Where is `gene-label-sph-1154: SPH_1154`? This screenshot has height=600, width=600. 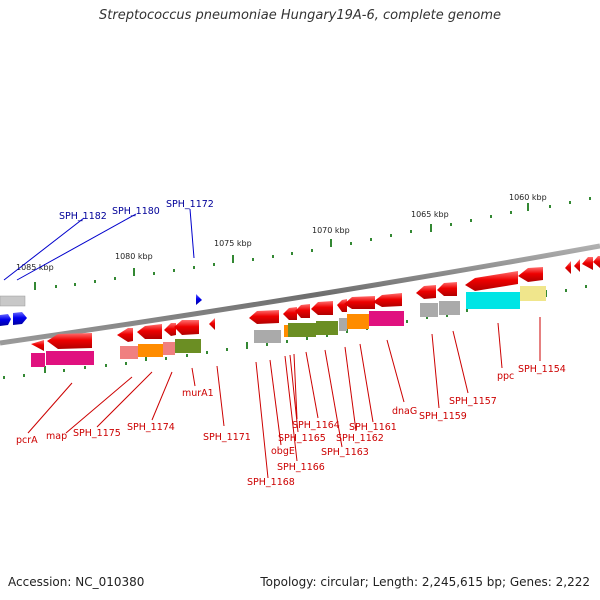 gene-label-sph-1154: SPH_1154 is located at coordinates (542, 369).